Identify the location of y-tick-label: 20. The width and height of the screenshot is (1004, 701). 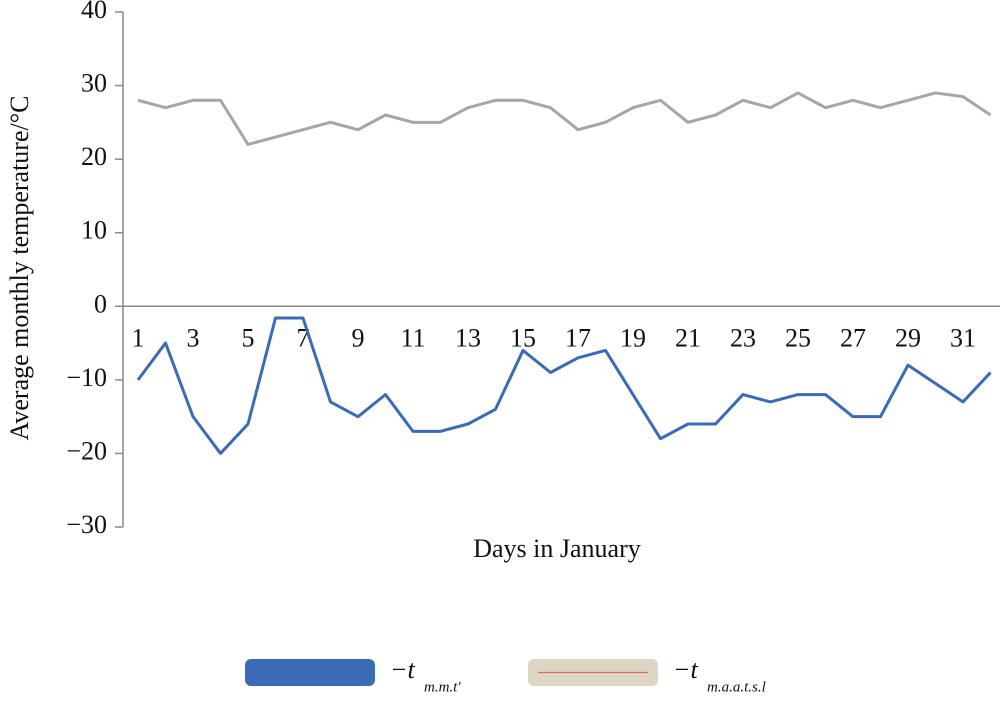
(94, 156).